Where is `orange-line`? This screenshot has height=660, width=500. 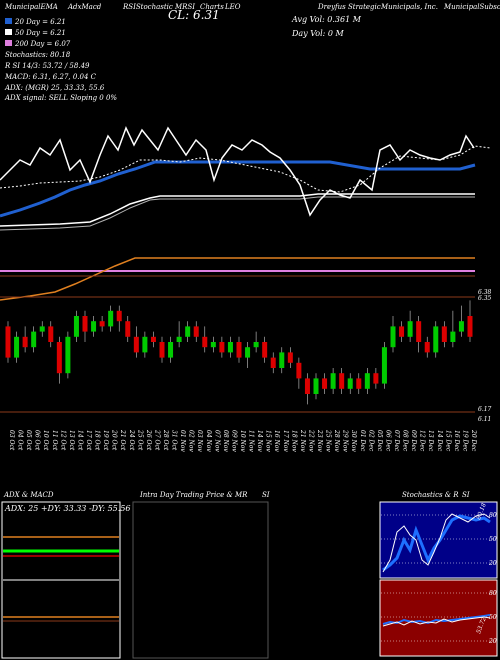 orange-line is located at coordinates (237, 279).